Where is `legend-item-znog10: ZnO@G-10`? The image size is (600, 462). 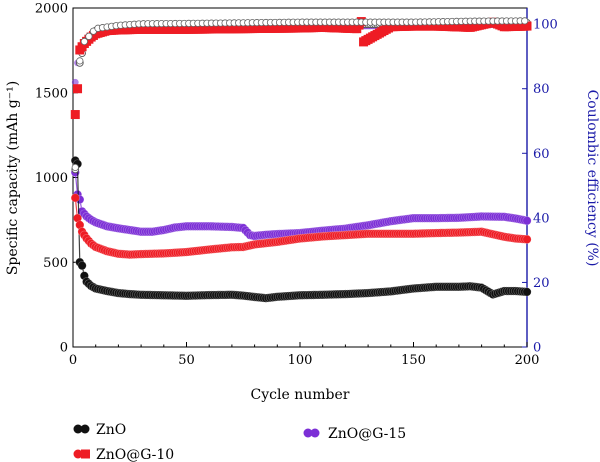 legend-item-znog10: ZnO@G-10 is located at coordinates (123, 454).